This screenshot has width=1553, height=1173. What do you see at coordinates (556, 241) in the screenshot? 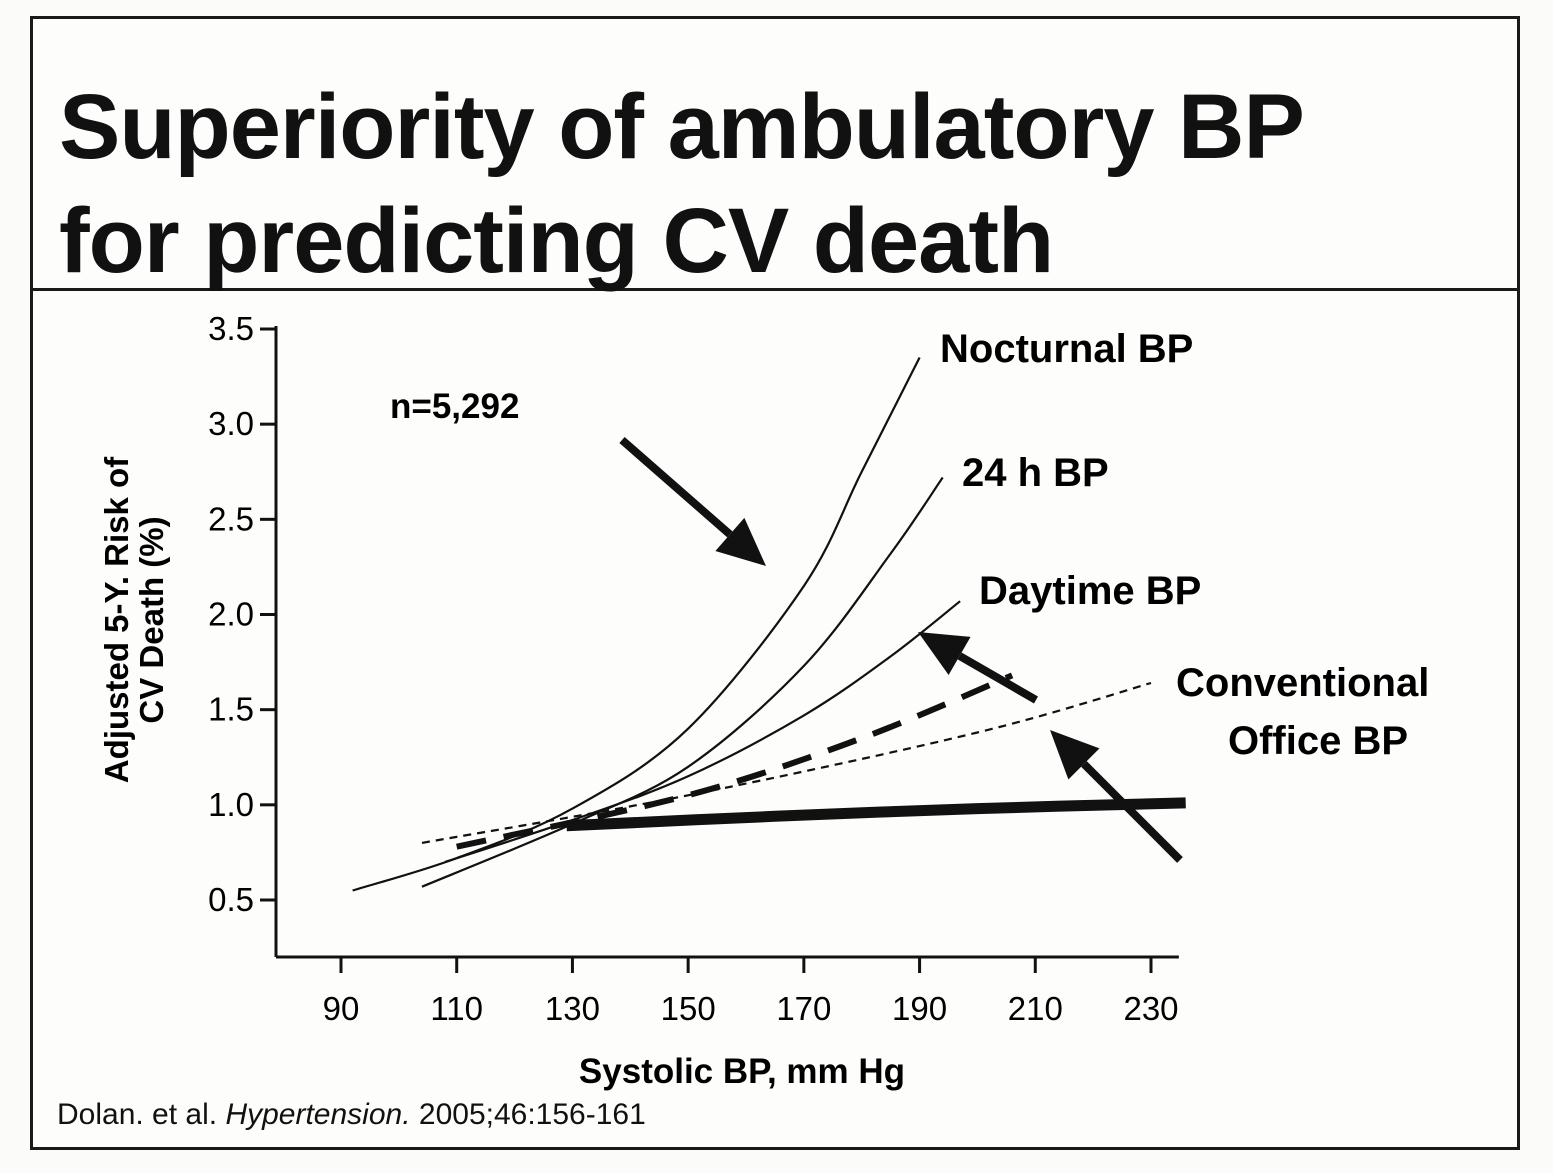
I see `slide-title-line-2: for predicting CV death` at bounding box center [556, 241].